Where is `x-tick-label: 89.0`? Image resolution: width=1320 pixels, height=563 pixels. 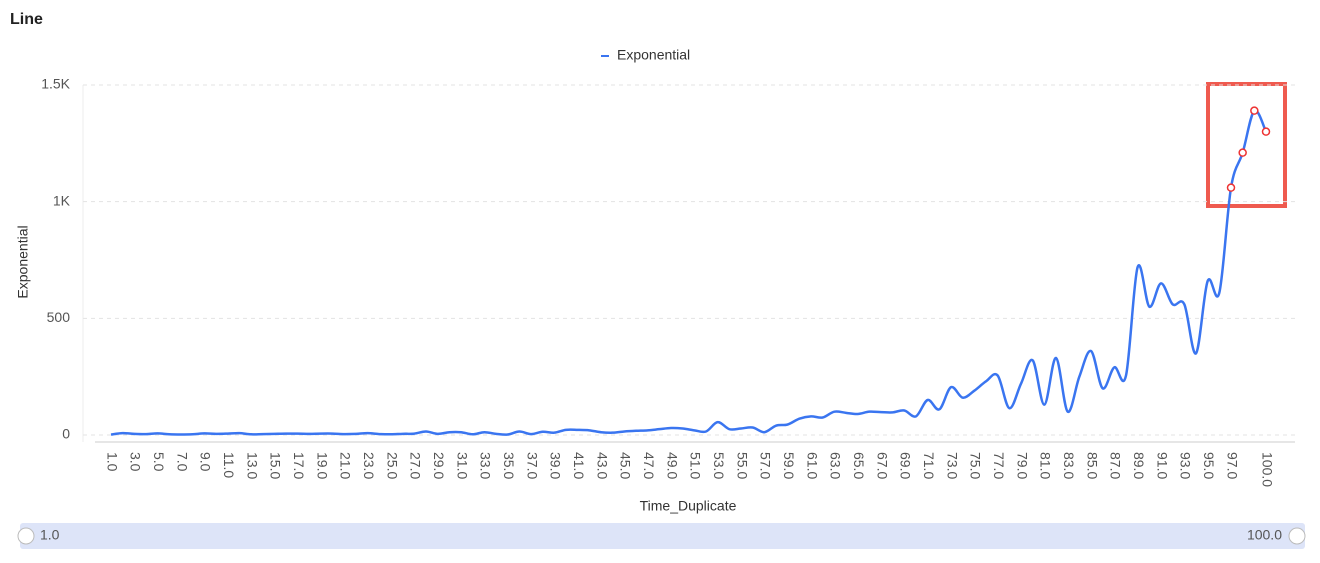
x-tick-label: 89.0 is located at coordinates (1139, 465).